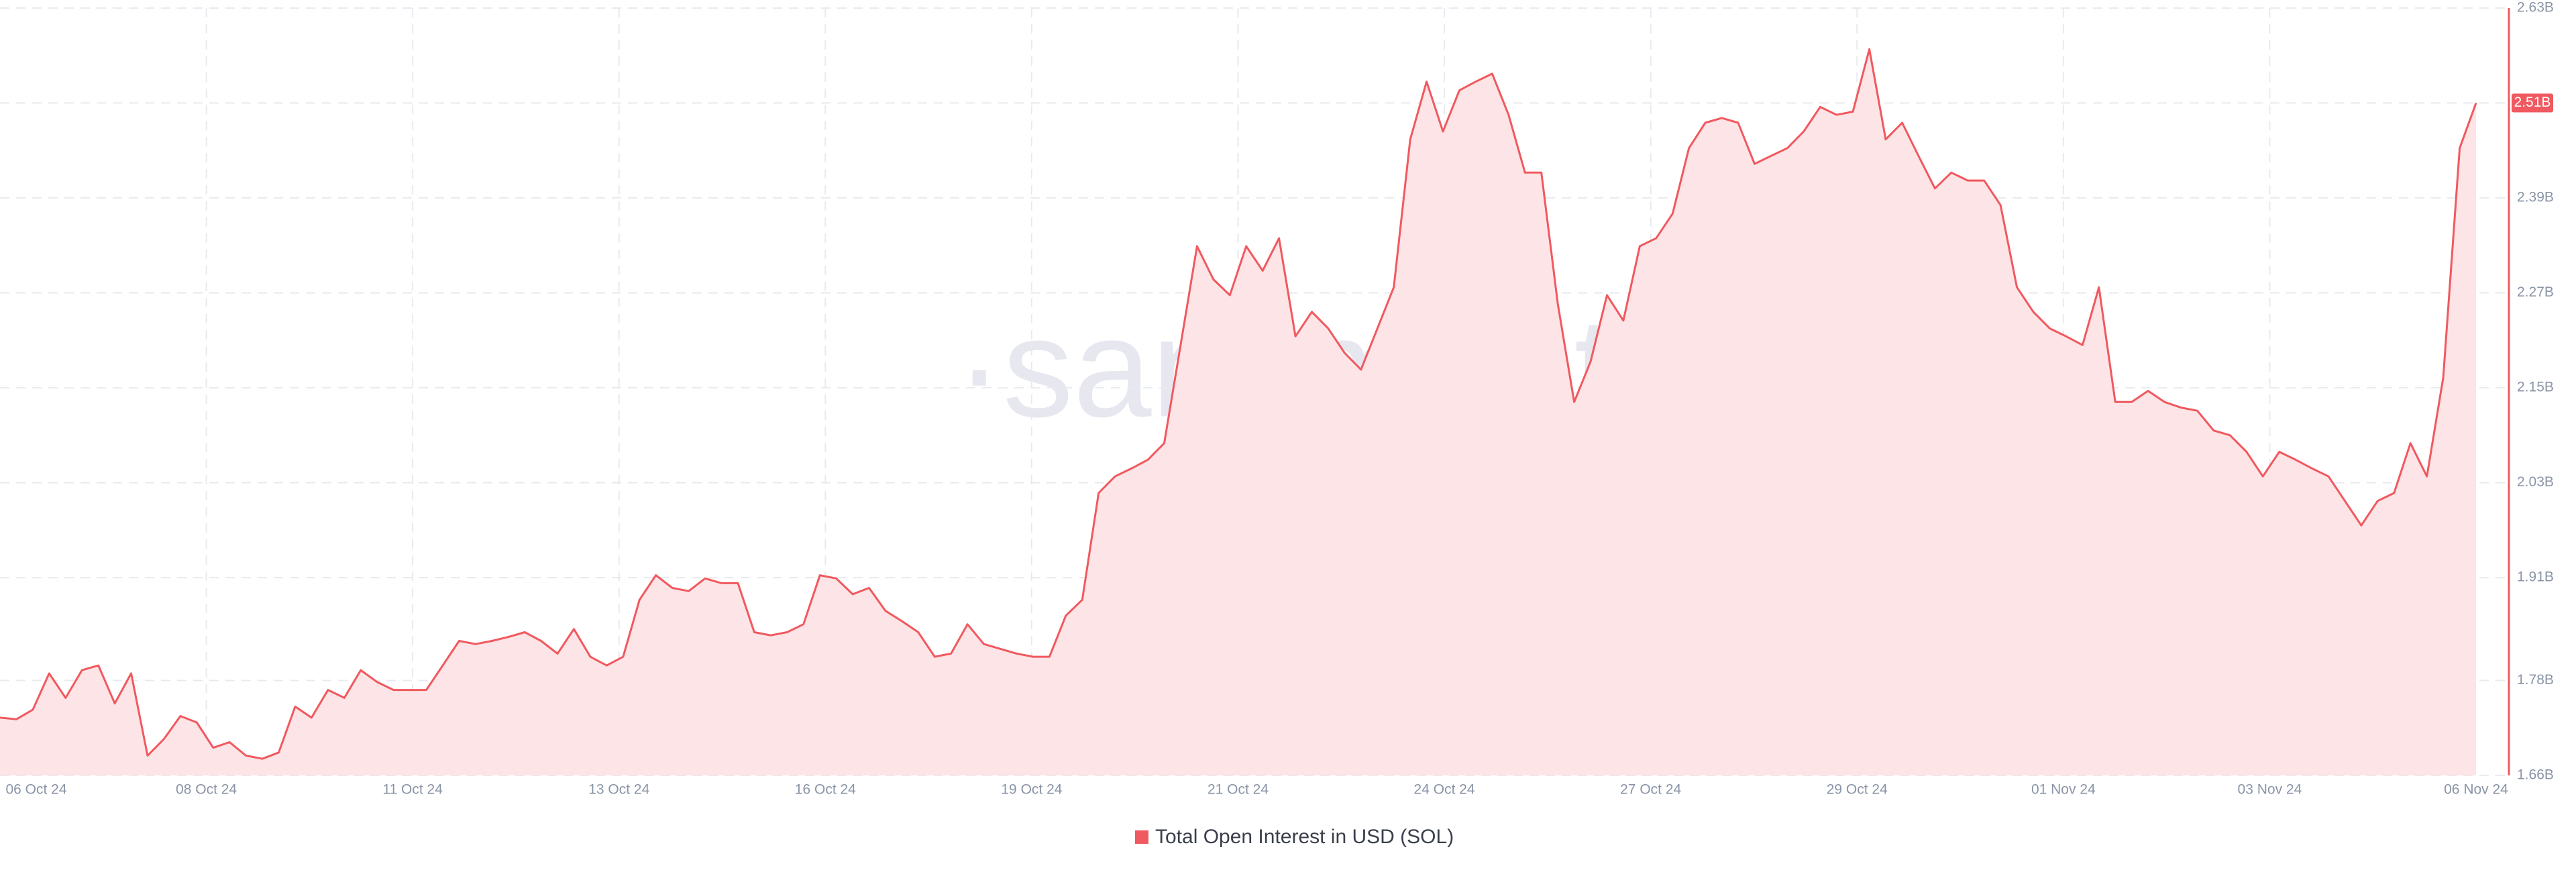  I want to click on x-tick-label: 16 Oct 24, so click(825, 790).